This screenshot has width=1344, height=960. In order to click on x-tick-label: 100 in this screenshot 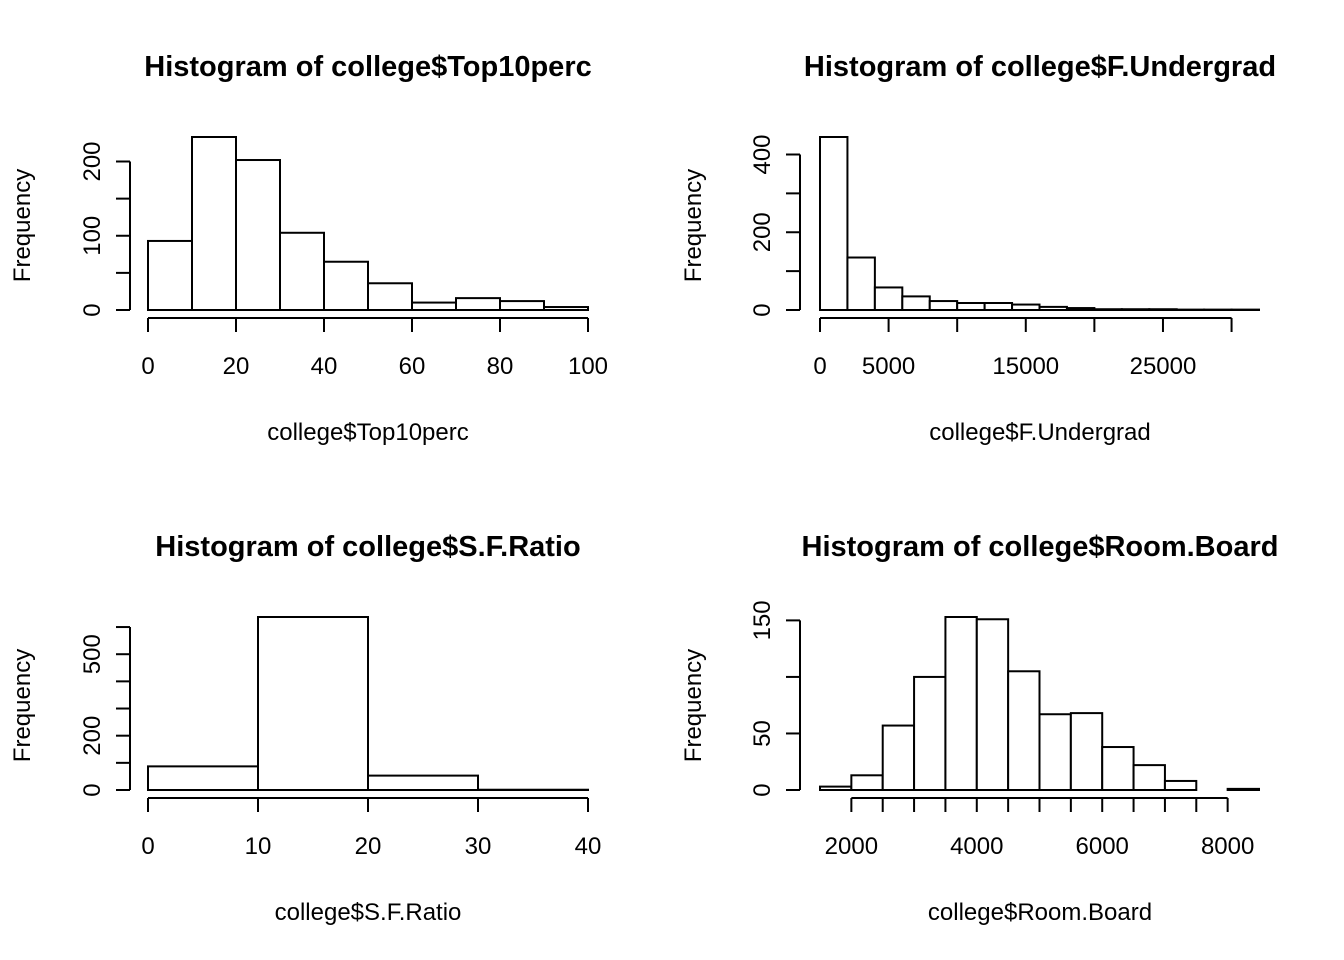, I will do `click(588, 366)`.